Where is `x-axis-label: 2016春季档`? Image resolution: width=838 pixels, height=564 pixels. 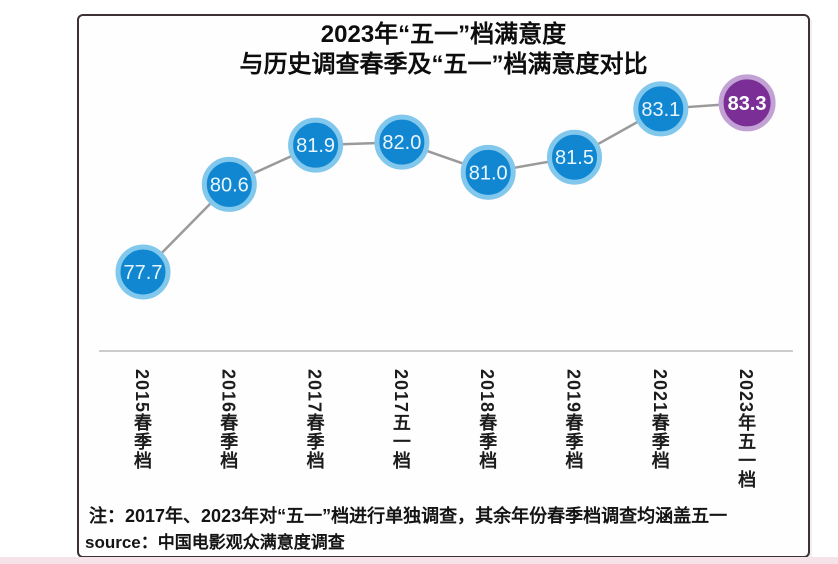 x-axis-label: 2016春季档 is located at coordinates (228, 420).